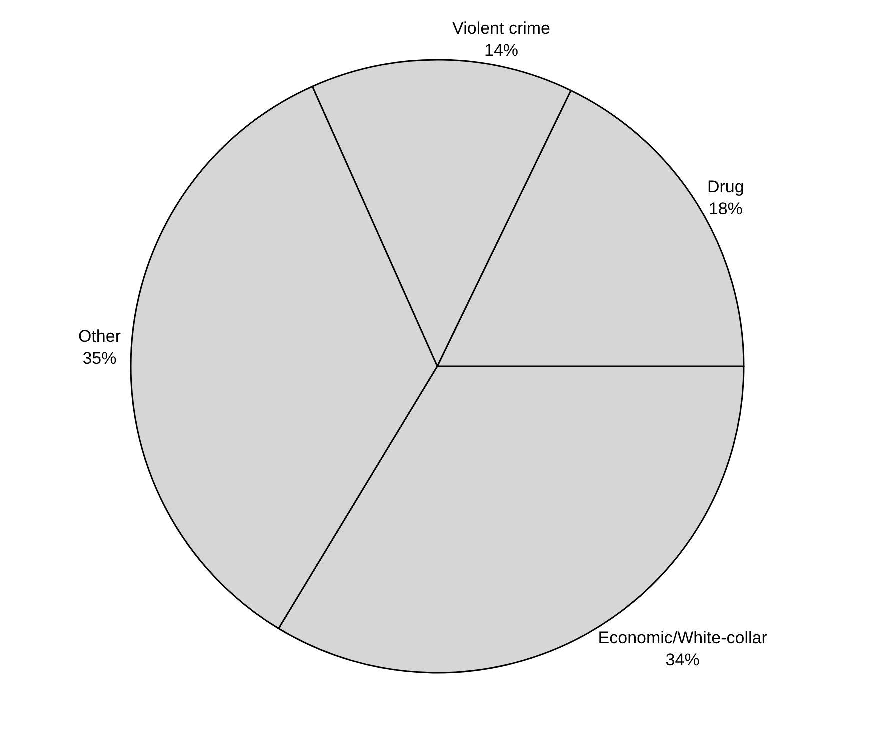 The height and width of the screenshot is (733, 875). I want to click on slice-label: Economic/White-collar, so click(683, 638).